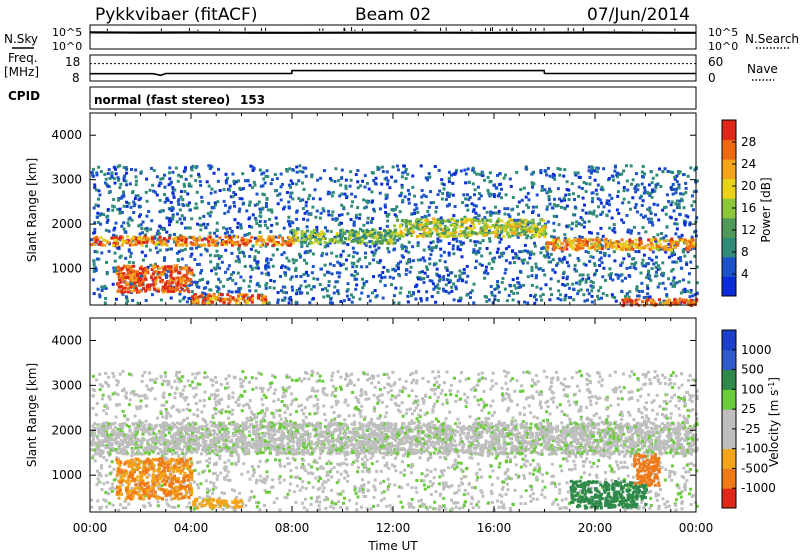 Image resolution: width=800 pixels, height=554 pixels. I want to click on sky-panel: N.Sky 10^5 10^0 10^5 10^0 N.Search, so click(401, 38).